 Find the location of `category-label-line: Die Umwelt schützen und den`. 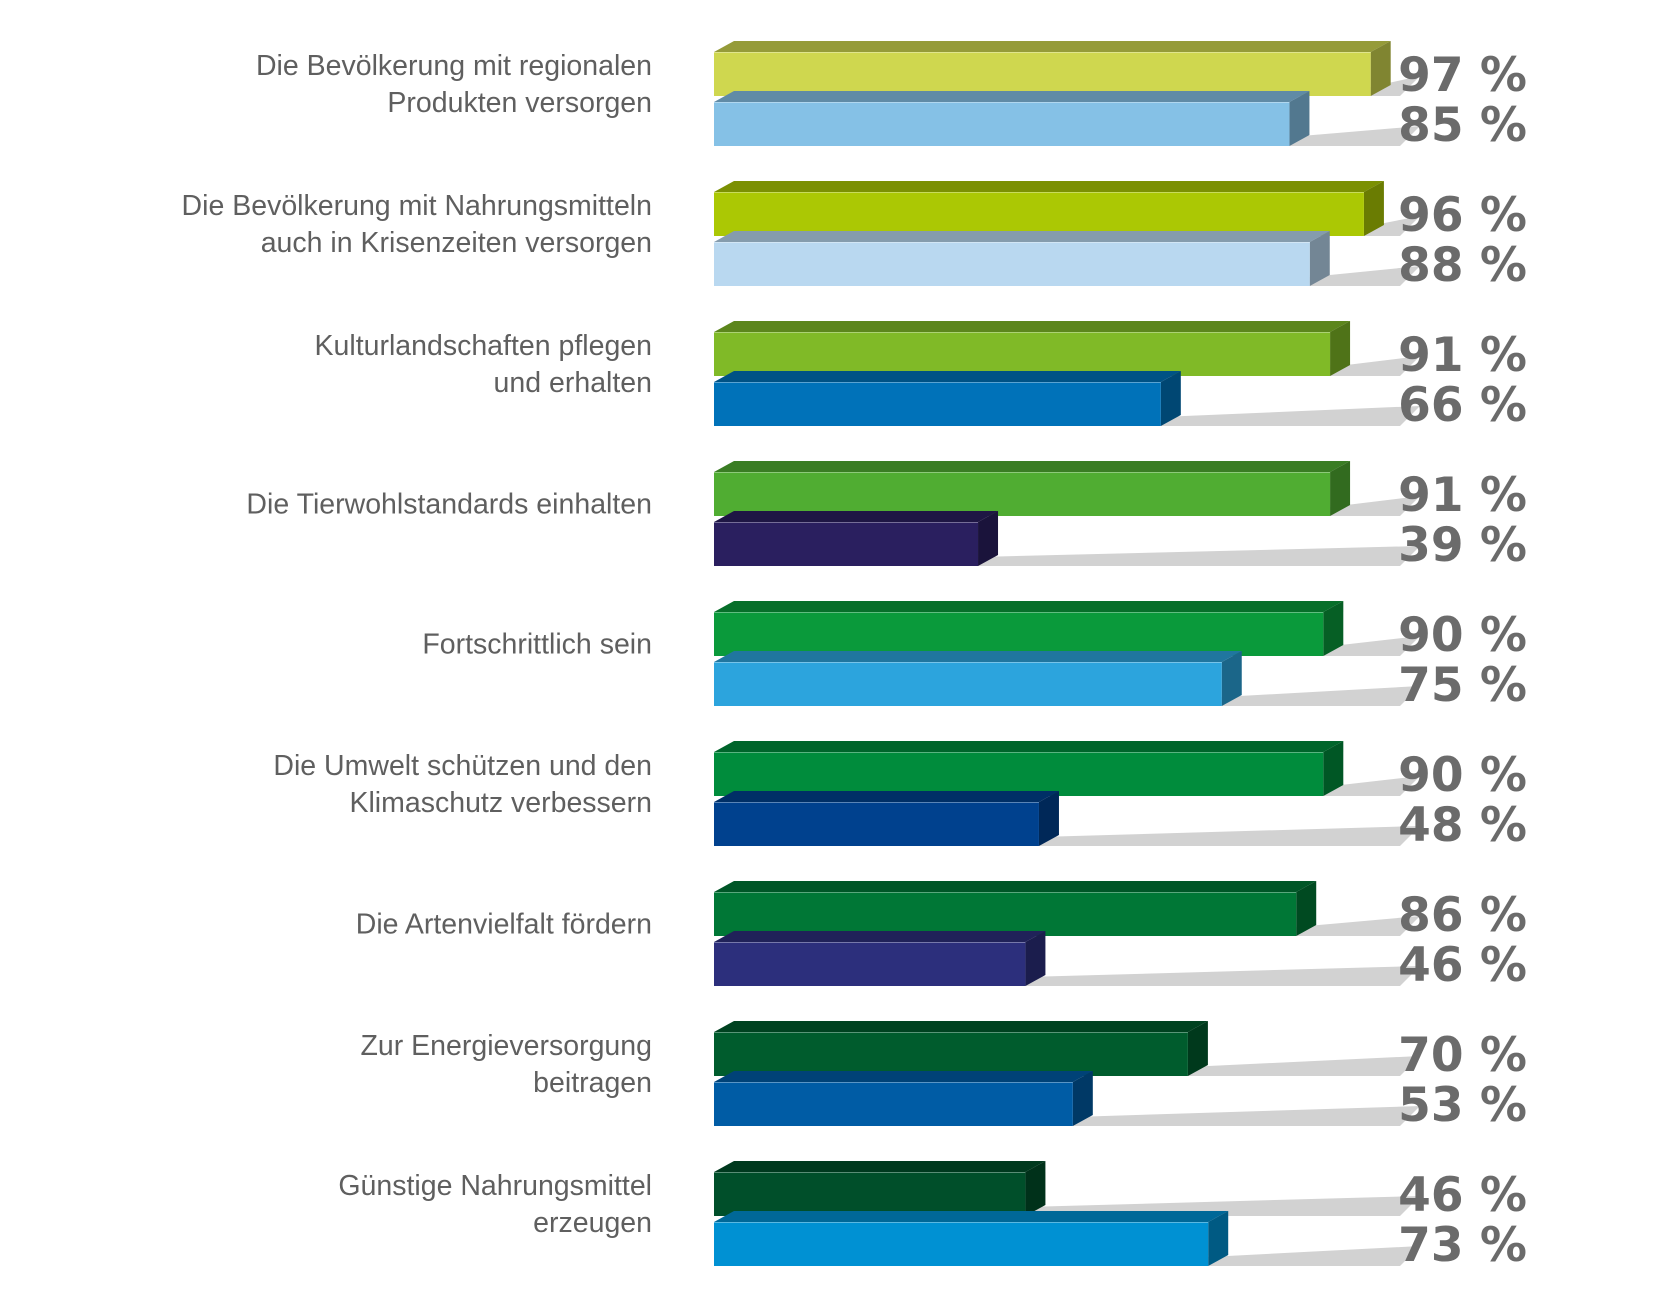

category-label-line: Die Umwelt schützen und den is located at coordinates (462, 766).